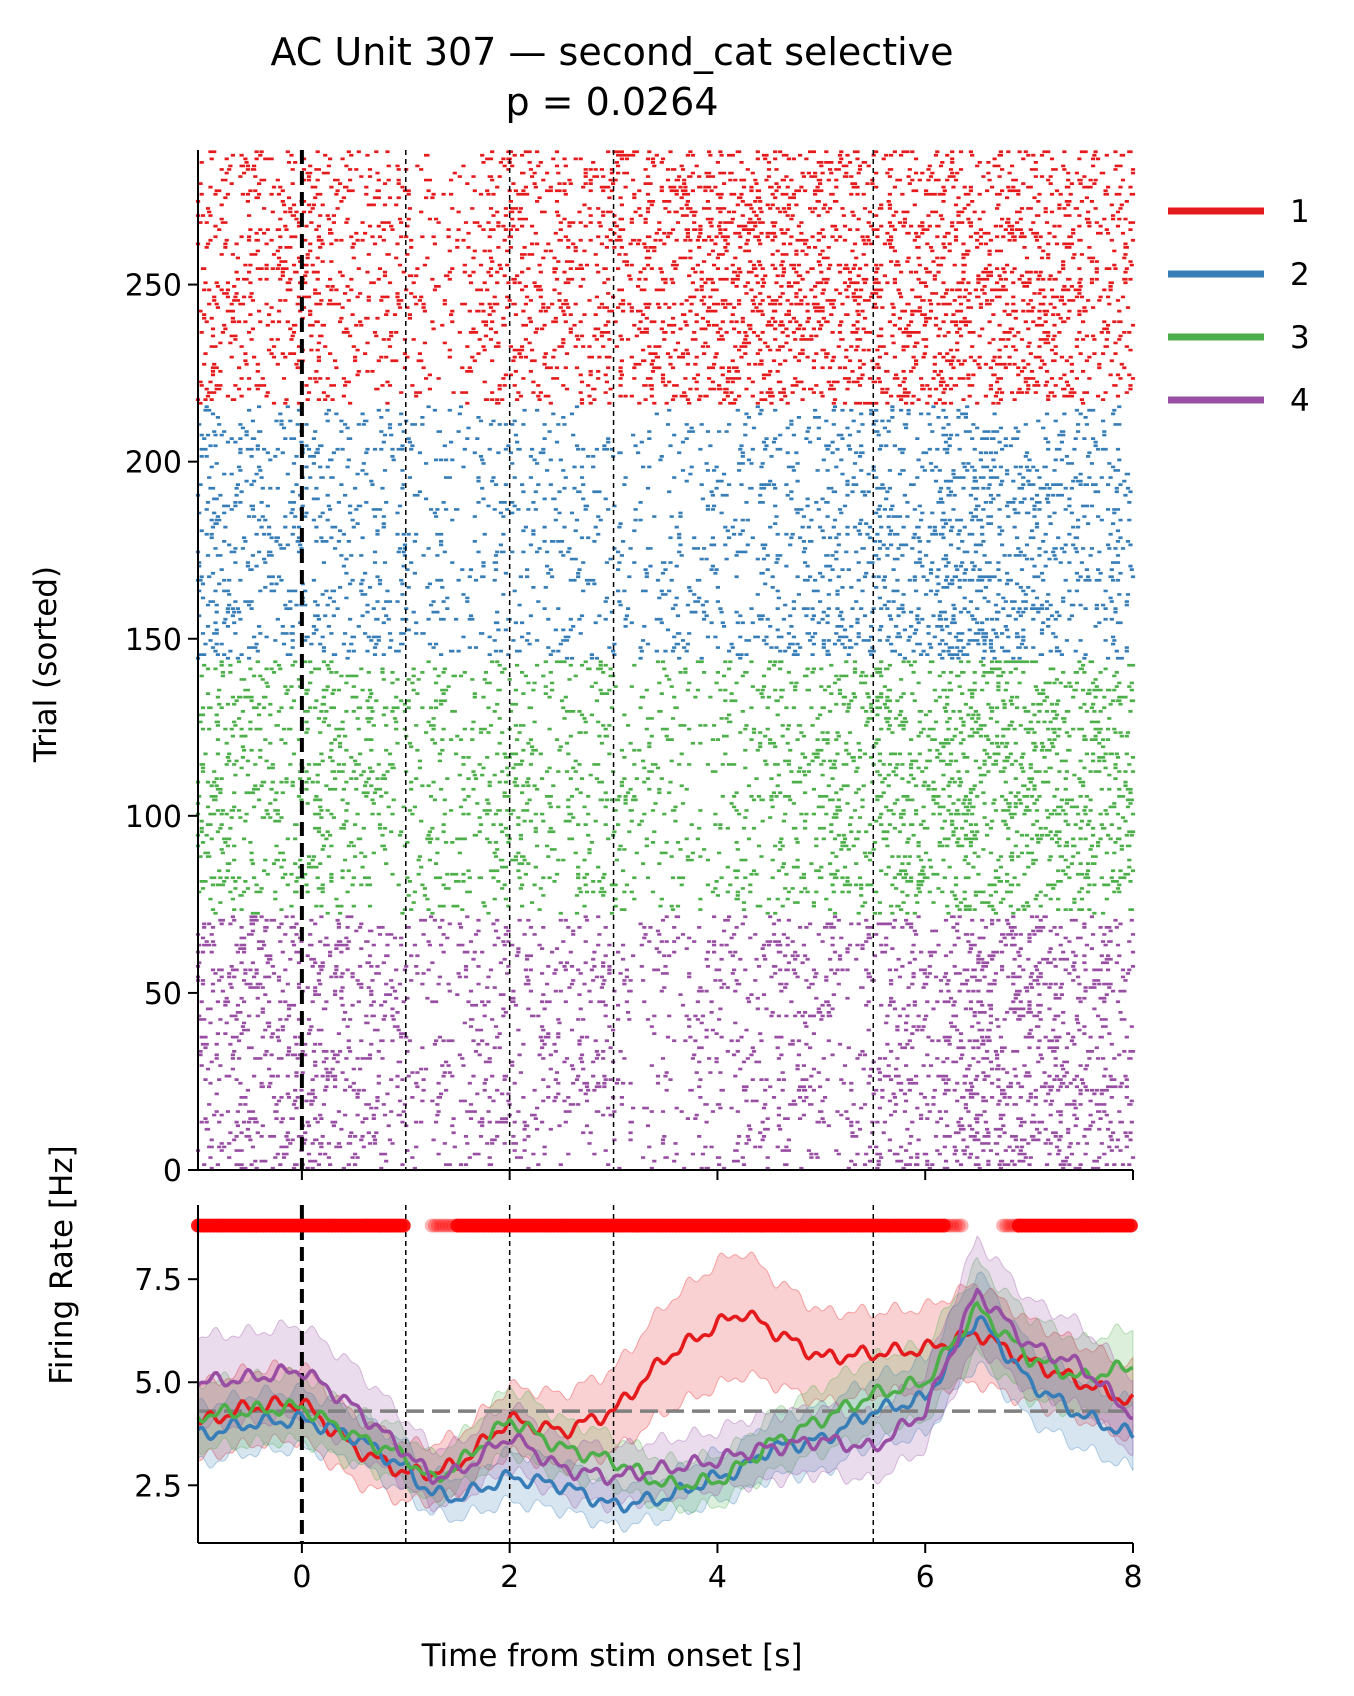  I want to click on chart-subtitle: p = 0.0264, so click(611, 102).